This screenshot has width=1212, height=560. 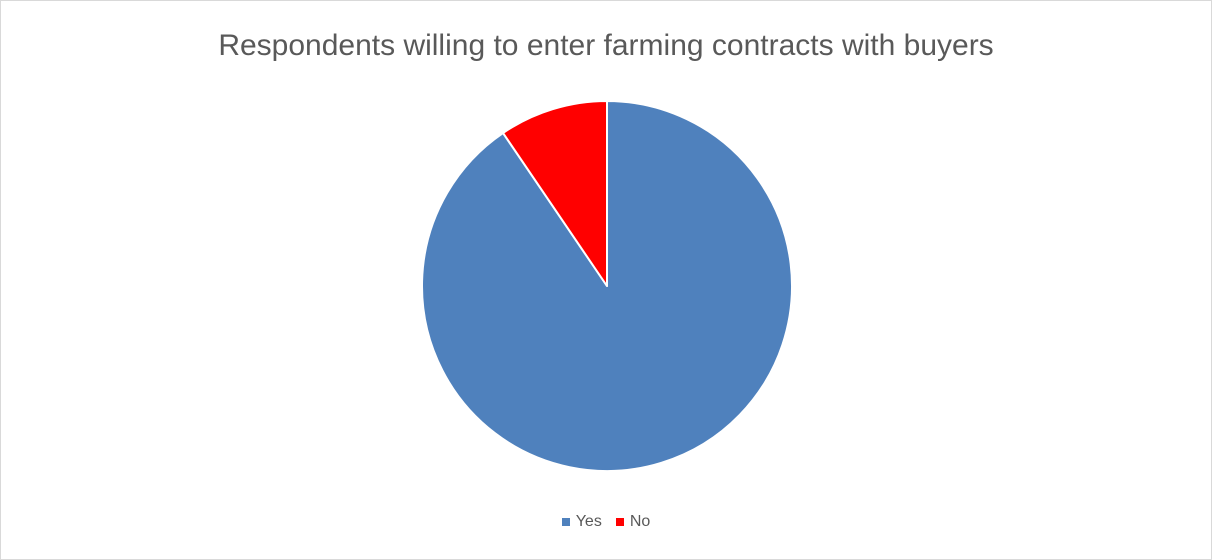 What do you see at coordinates (619, 522) in the screenshot?
I see `legend-swatch-no` at bounding box center [619, 522].